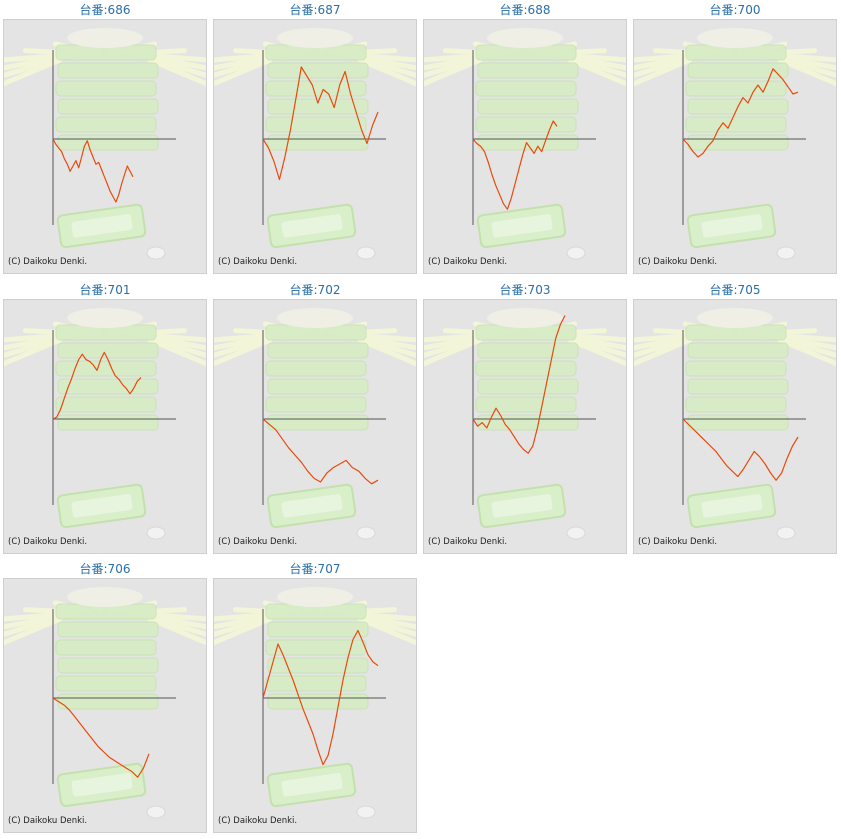 This screenshot has height=839, width=841. I want to click on chart-title: 台番:702, so click(315, 290).